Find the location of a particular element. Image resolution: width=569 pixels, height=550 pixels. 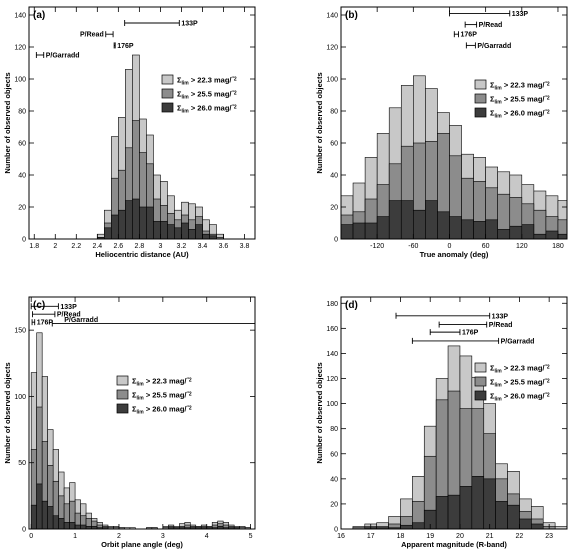

x-tick-label: 23 is located at coordinates (549, 536).